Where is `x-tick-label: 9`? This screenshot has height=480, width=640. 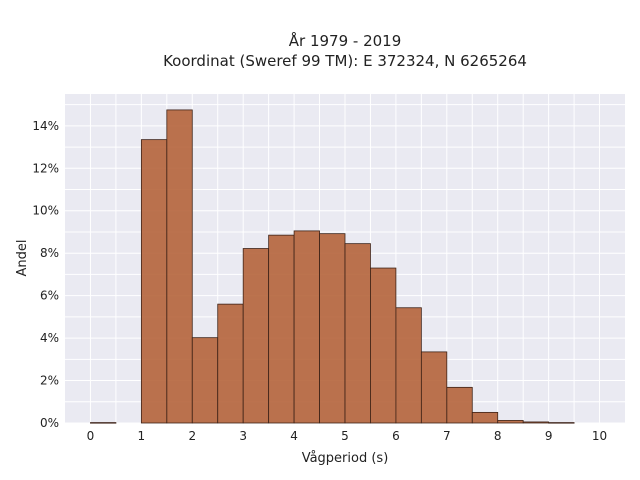 x-tick-label: 9 is located at coordinates (549, 436).